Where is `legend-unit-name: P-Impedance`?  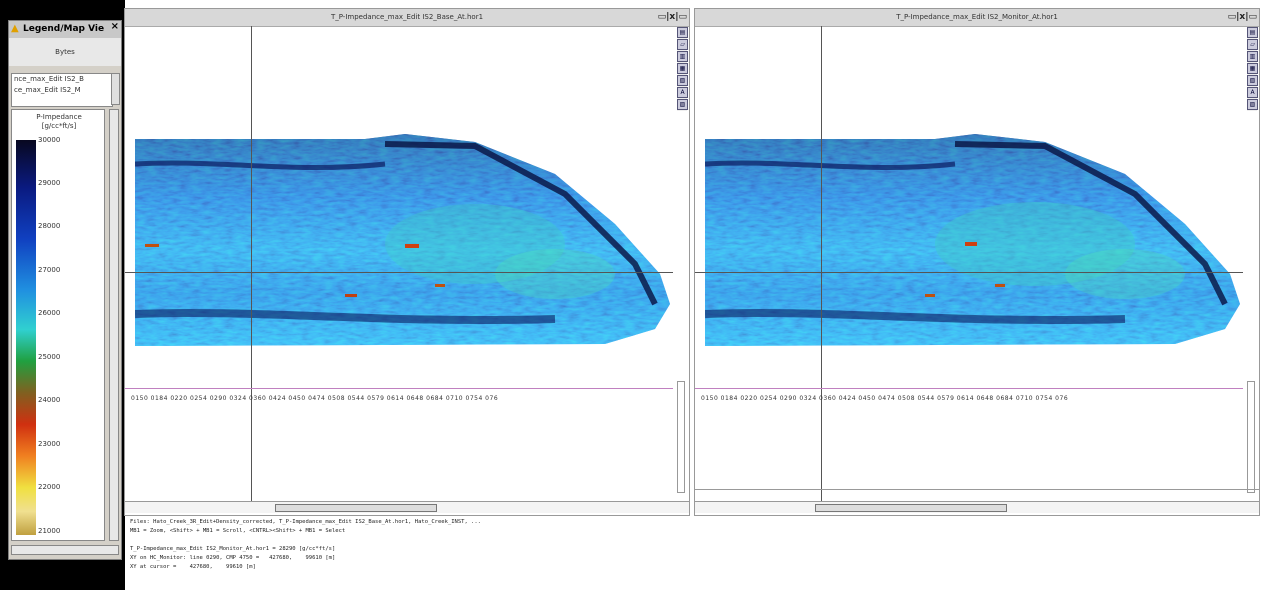 legend-unit-name: P-Impedance is located at coordinates (59, 117).